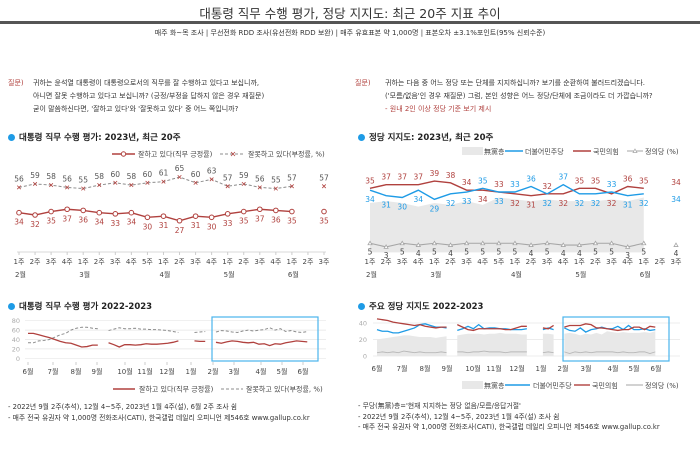 Image resolution: width=700 pixels, height=450 pixels. I want to click on approval-data-label: 31, so click(164, 225).